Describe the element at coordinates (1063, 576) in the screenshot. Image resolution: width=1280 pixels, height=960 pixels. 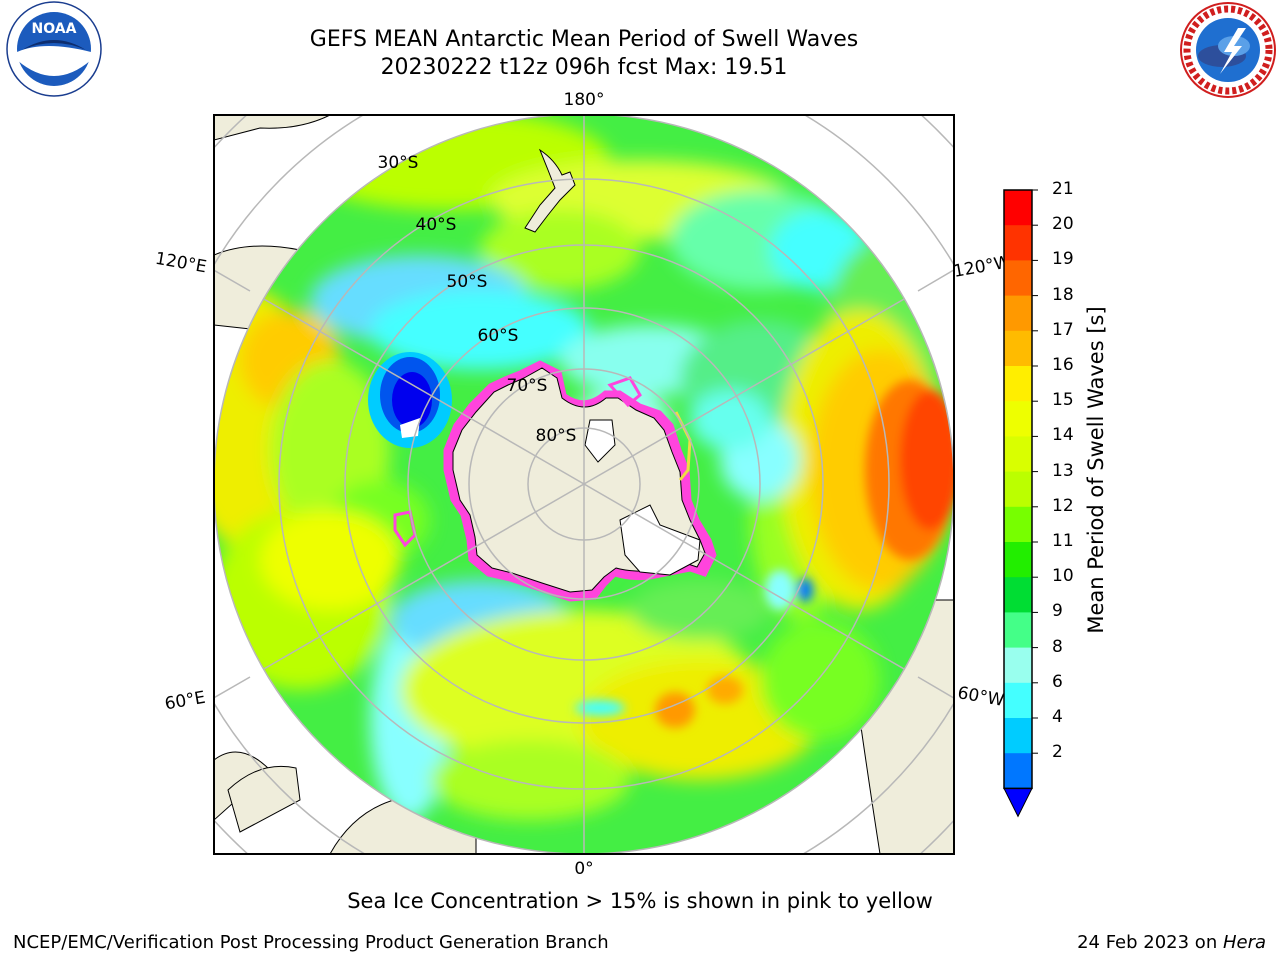
I see `colorbar-tick-label: 10` at that location.